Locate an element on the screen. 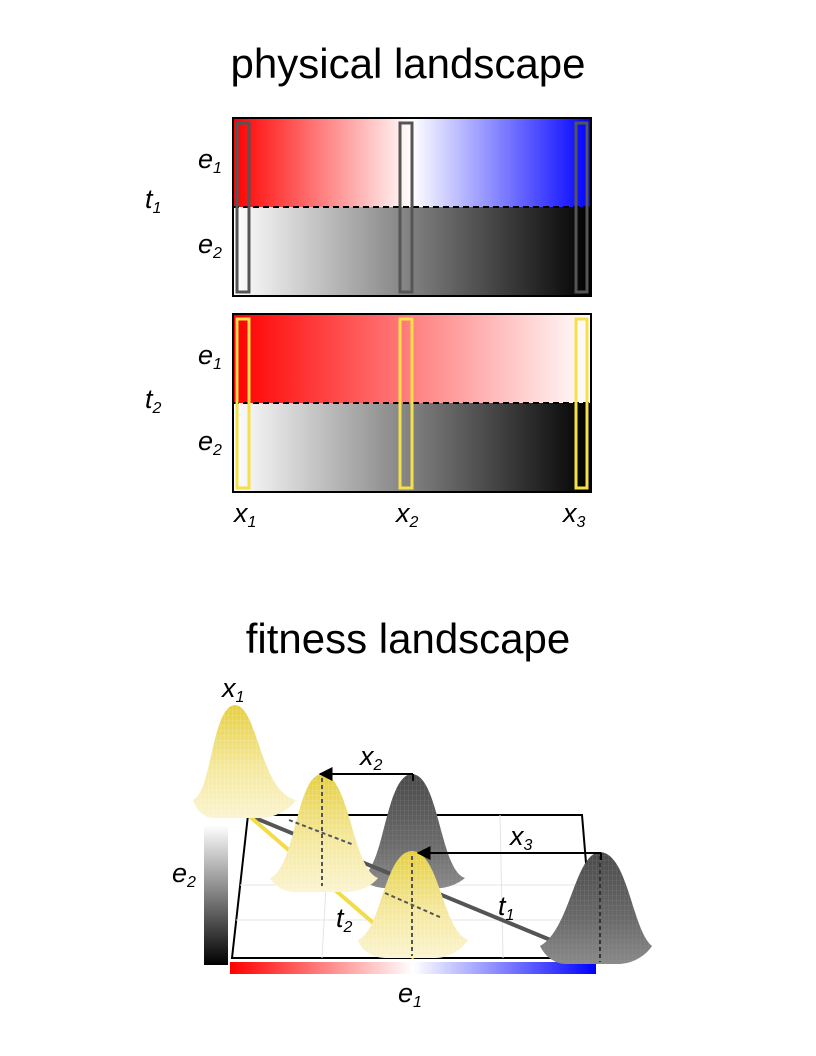 The width and height of the screenshot is (816, 1056). e1-label-t2: e1 is located at coordinates (210, 356).